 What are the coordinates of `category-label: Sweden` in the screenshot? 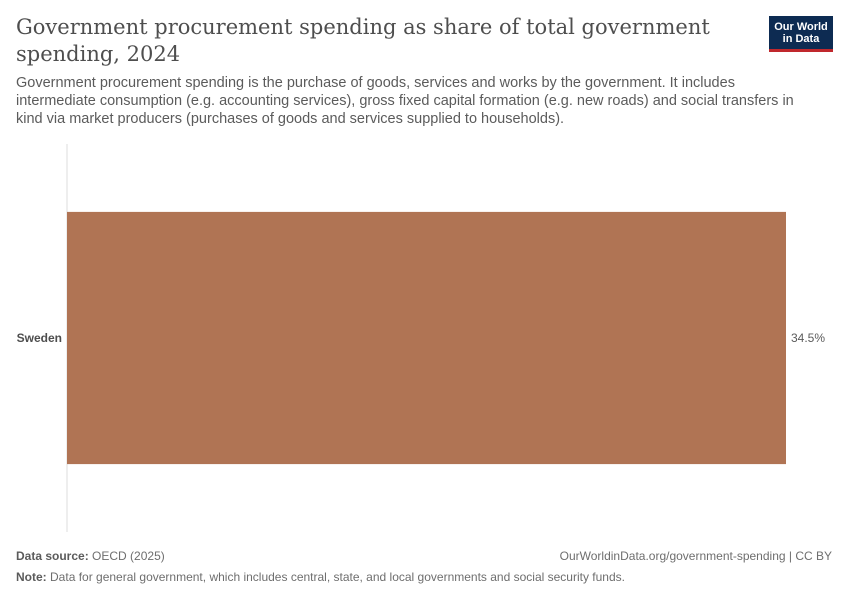 It's located at (39, 338).